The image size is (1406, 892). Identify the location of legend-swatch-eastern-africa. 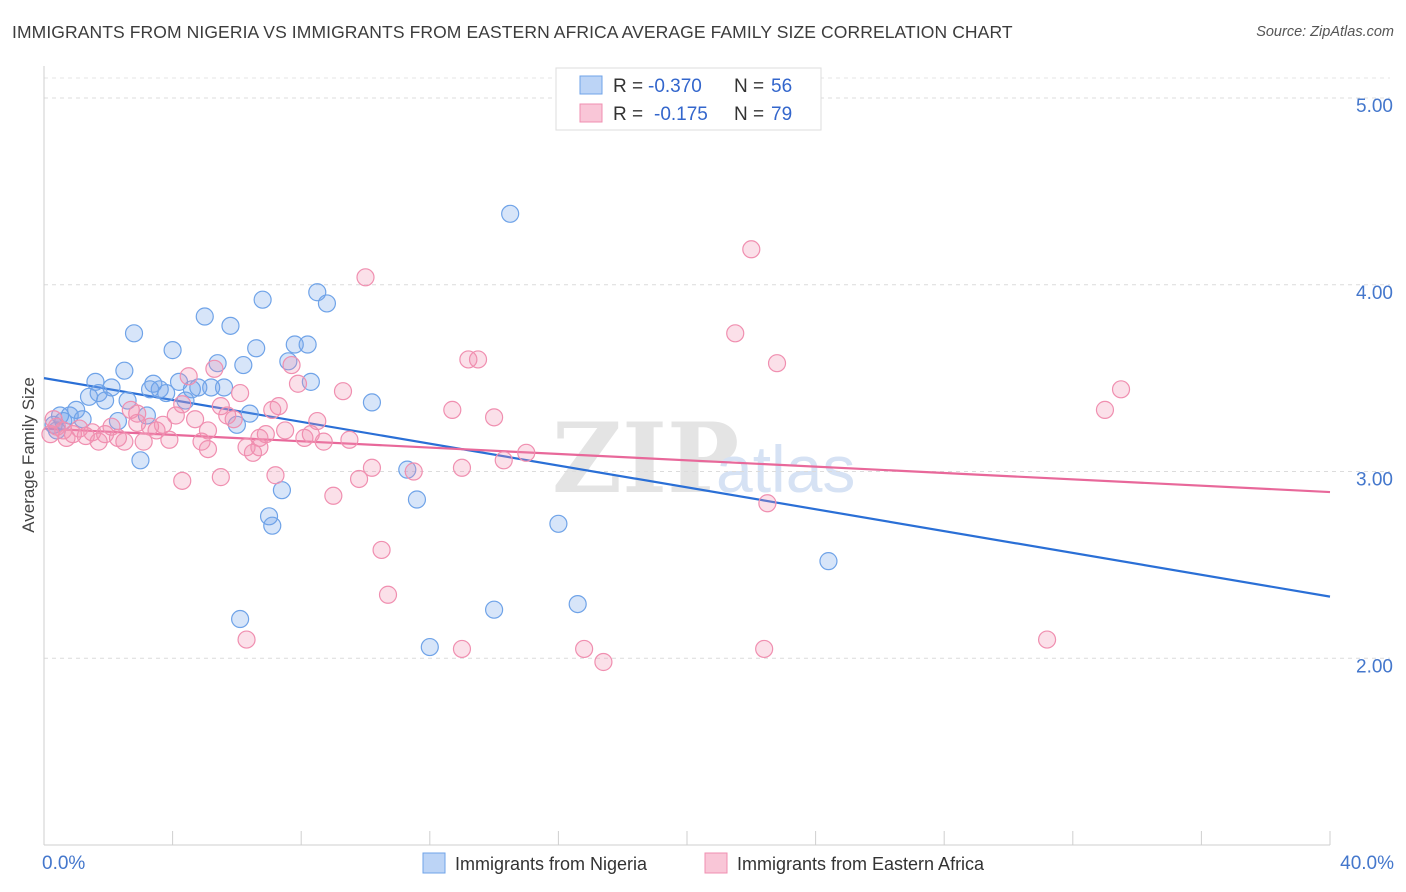
(591, 113).